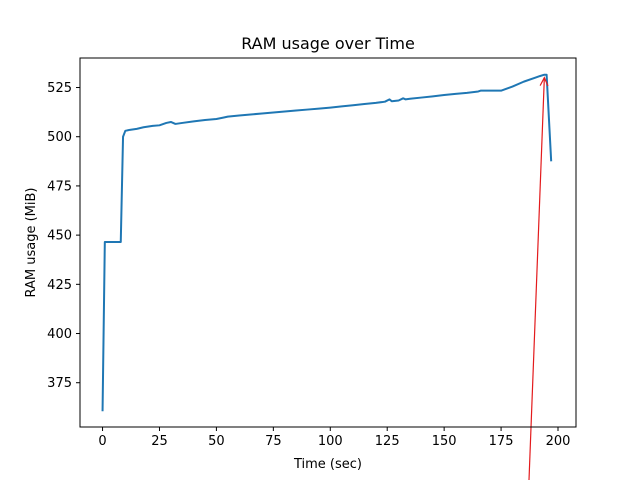  I want to click on annotation-layer, so click(538, 278).